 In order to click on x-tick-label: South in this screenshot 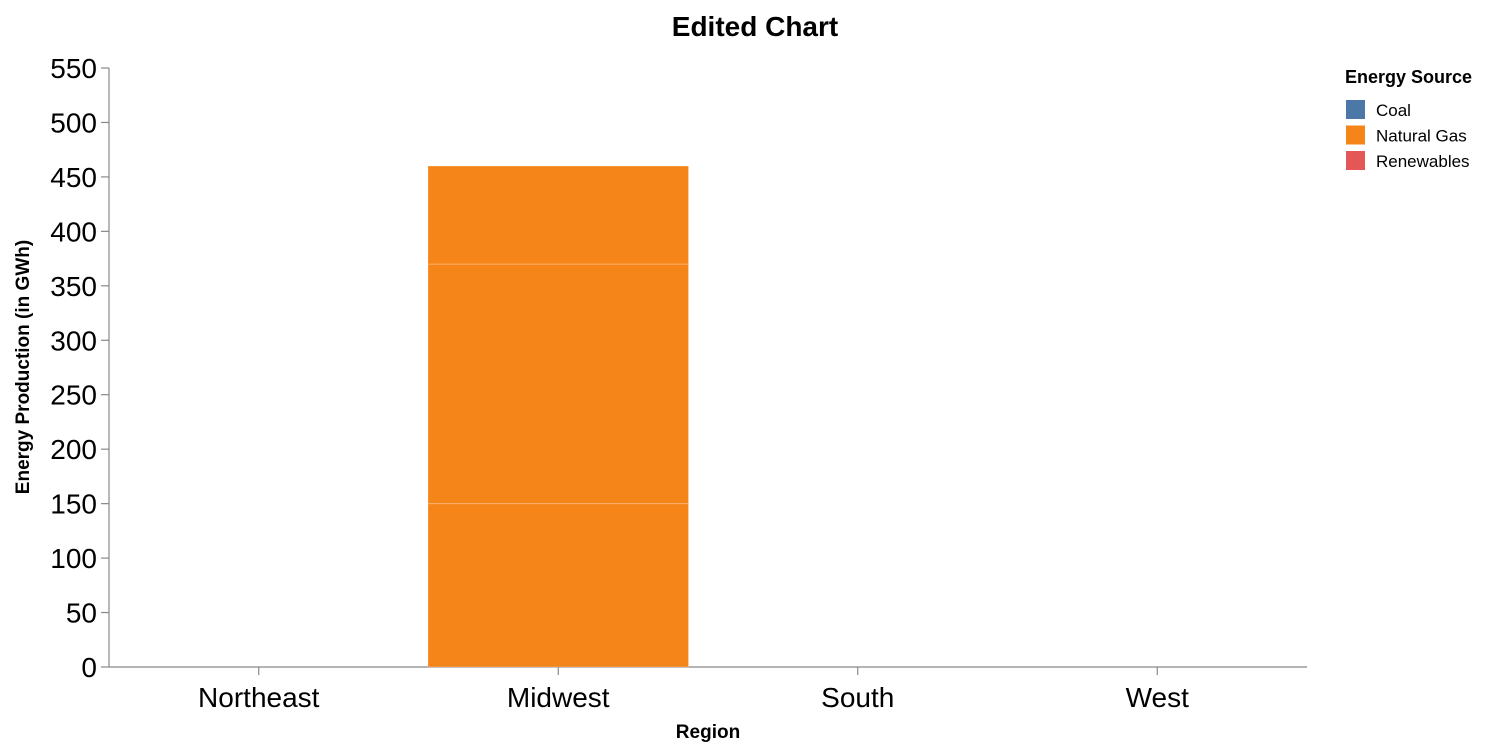, I will do `click(857, 697)`.